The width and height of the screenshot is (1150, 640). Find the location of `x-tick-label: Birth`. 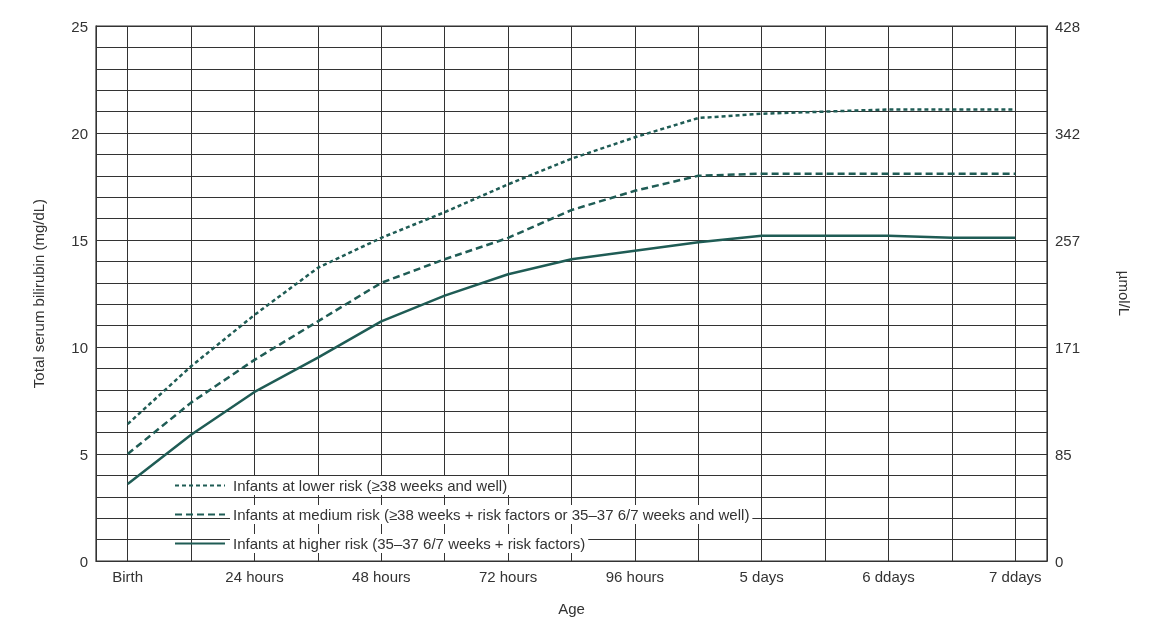

x-tick-label: Birth is located at coordinates (128, 576).